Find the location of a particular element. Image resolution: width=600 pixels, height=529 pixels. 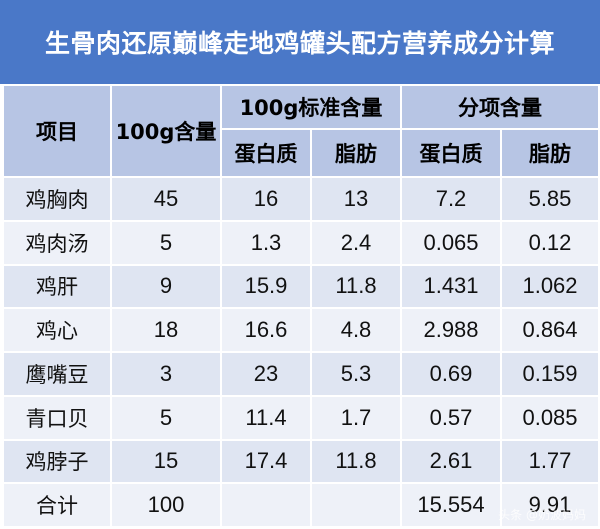

page-title: 生骨肉还原巅峰走地鸡罐头配方营养成分计算 is located at coordinates (299, 43).